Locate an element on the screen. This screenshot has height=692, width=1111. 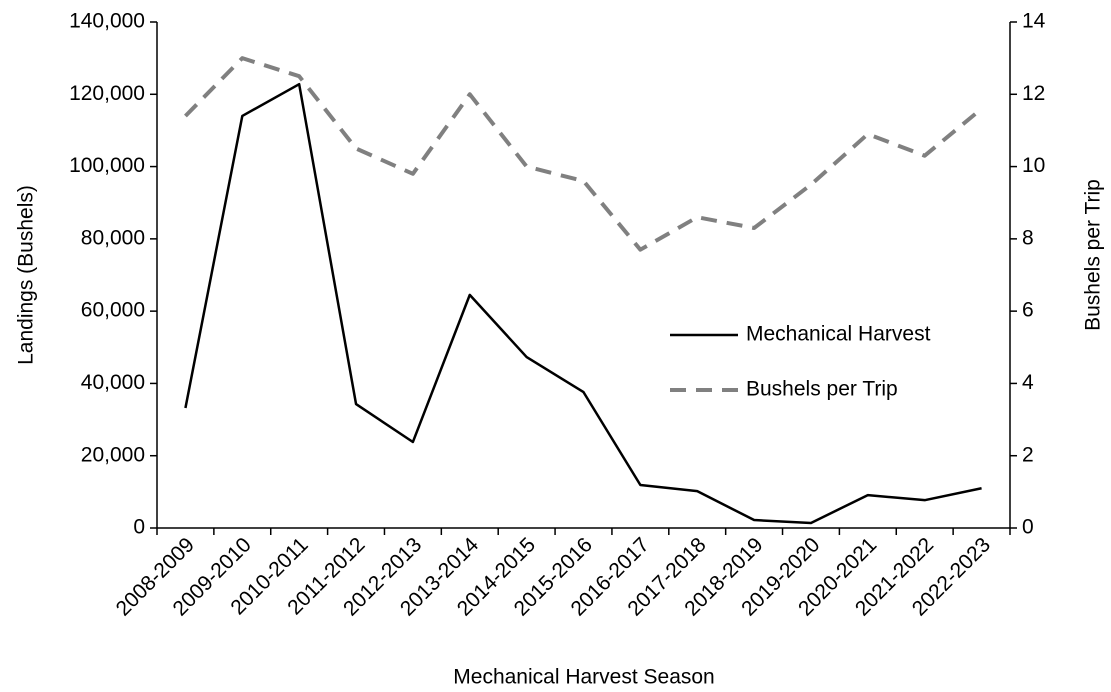
y-tick-label: 120,000 is located at coordinates (107, 93).